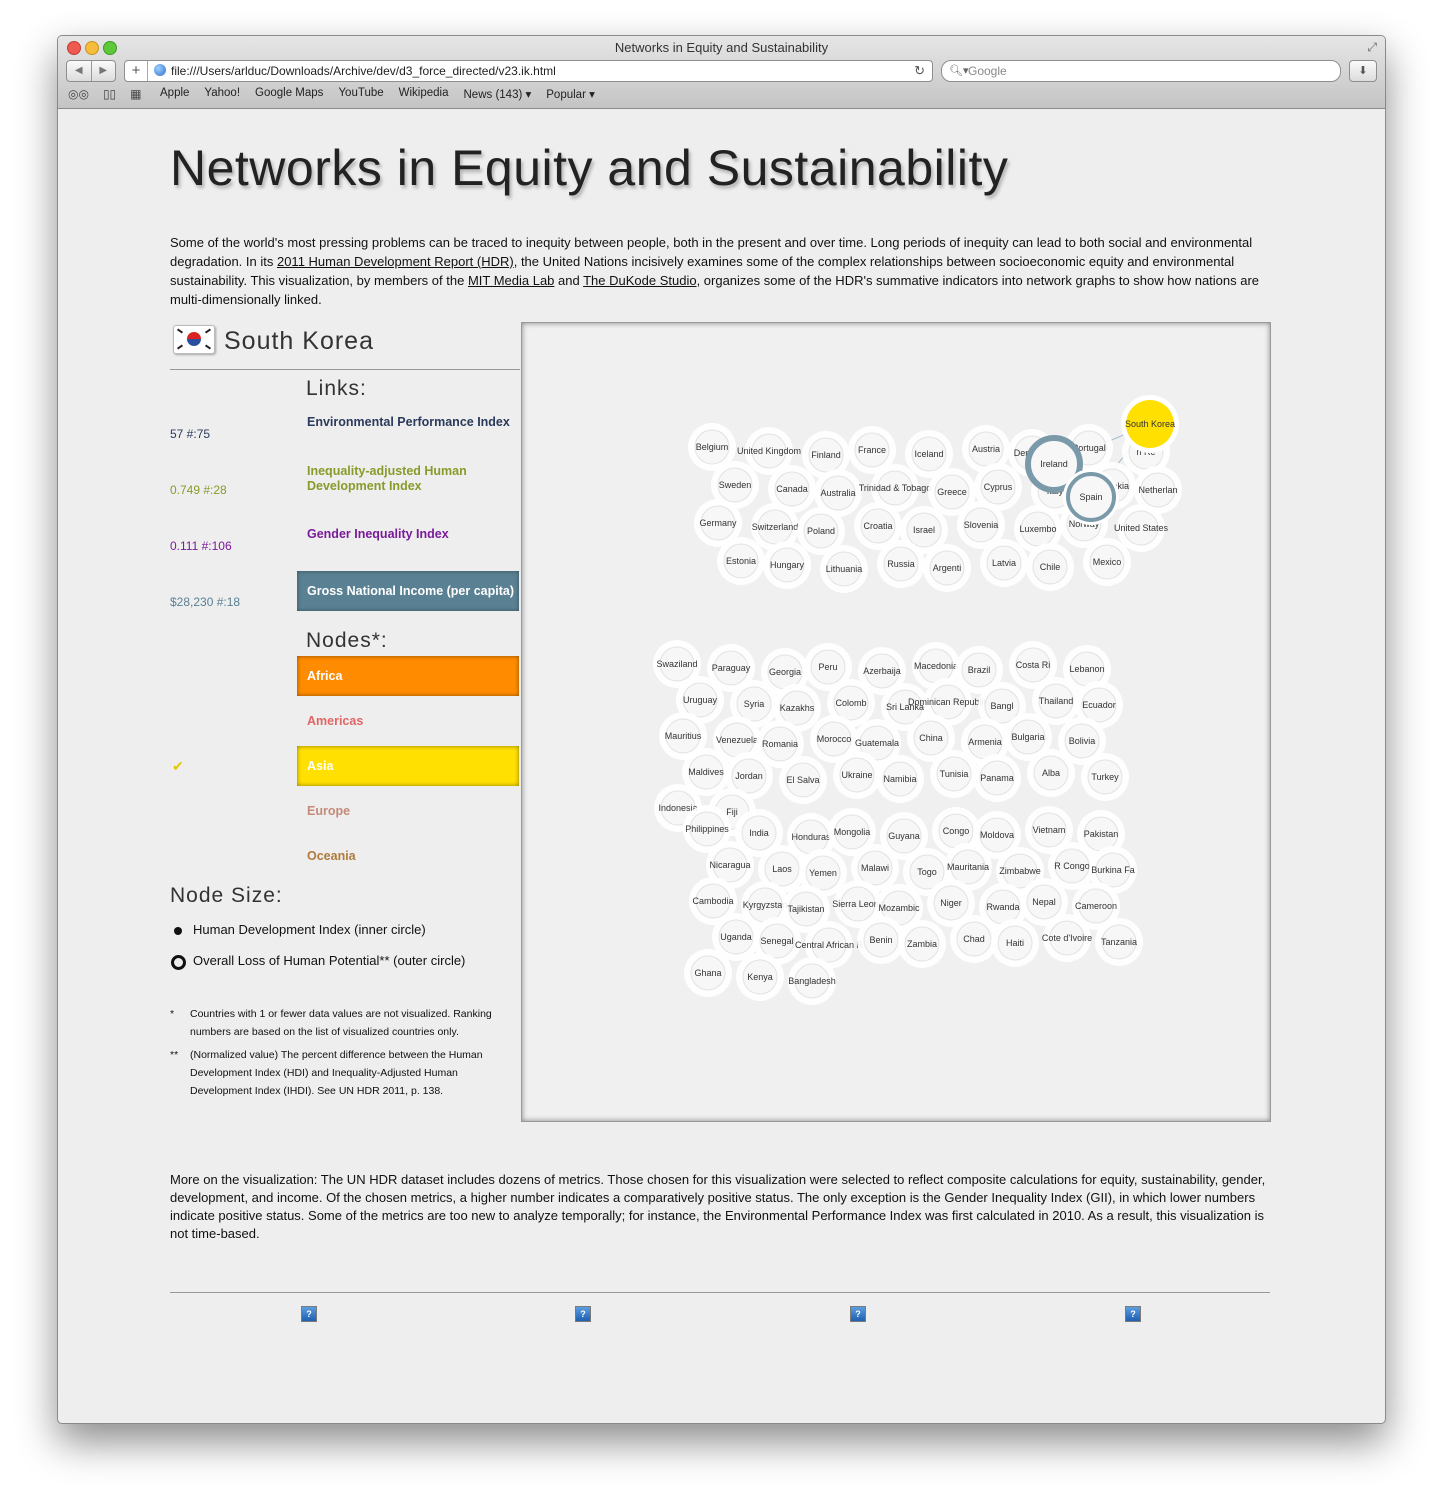 Image resolution: width=1441 pixels, height=1502 pixels. Describe the element at coordinates (1141, 71) in the screenshot. I see `search-field: 🔍︎▾ Google` at that location.